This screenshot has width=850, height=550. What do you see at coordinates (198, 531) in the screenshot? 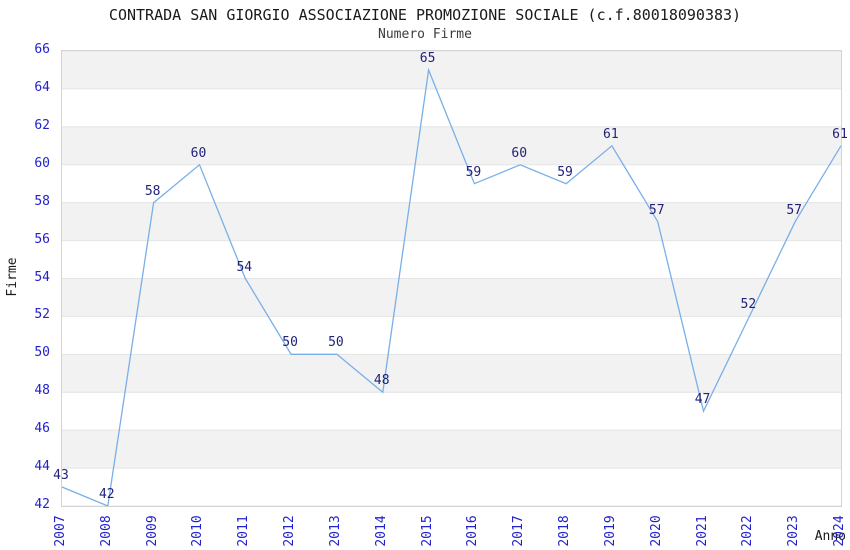
I see `x-tick-label: 2010` at bounding box center [198, 531].